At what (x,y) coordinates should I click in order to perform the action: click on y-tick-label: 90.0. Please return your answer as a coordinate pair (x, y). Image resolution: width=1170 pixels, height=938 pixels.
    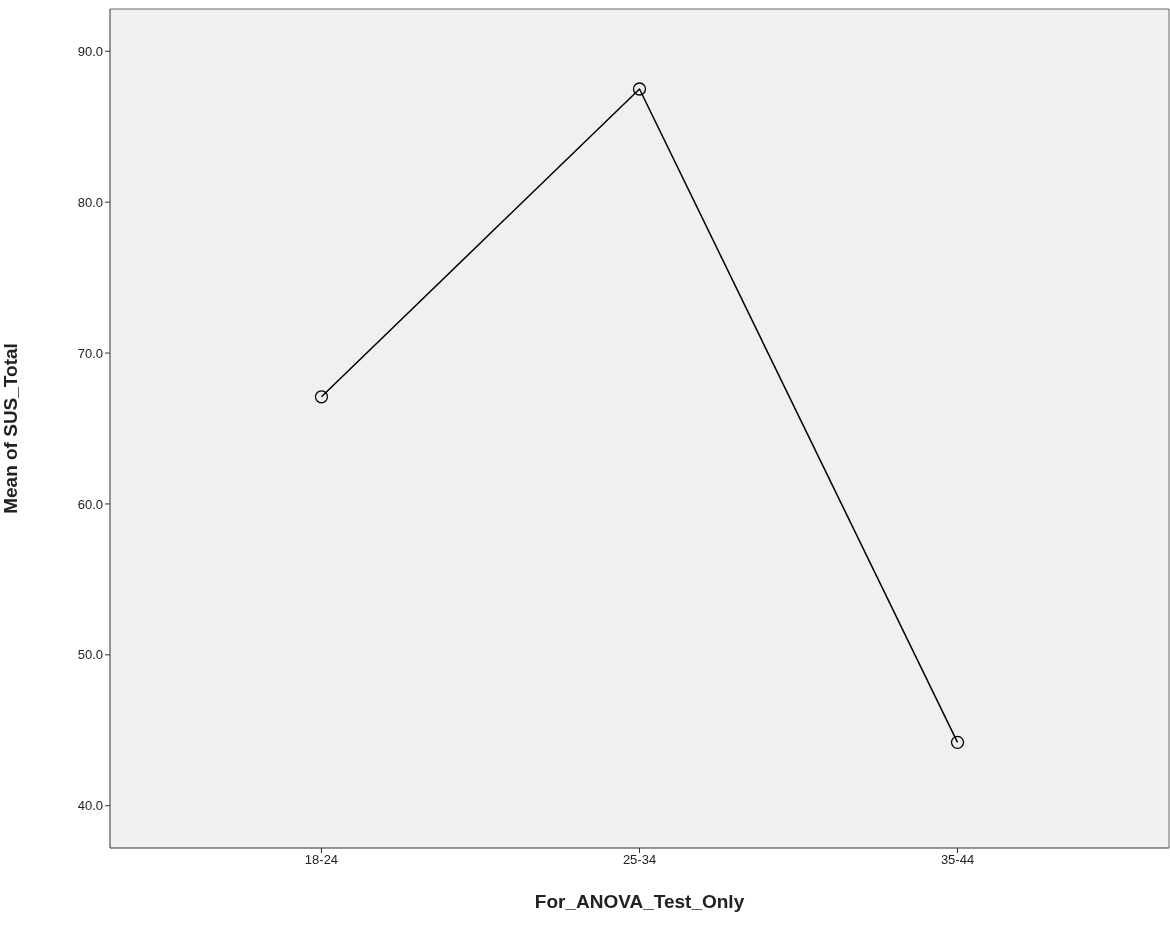
    Looking at the image, I should click on (90, 51).